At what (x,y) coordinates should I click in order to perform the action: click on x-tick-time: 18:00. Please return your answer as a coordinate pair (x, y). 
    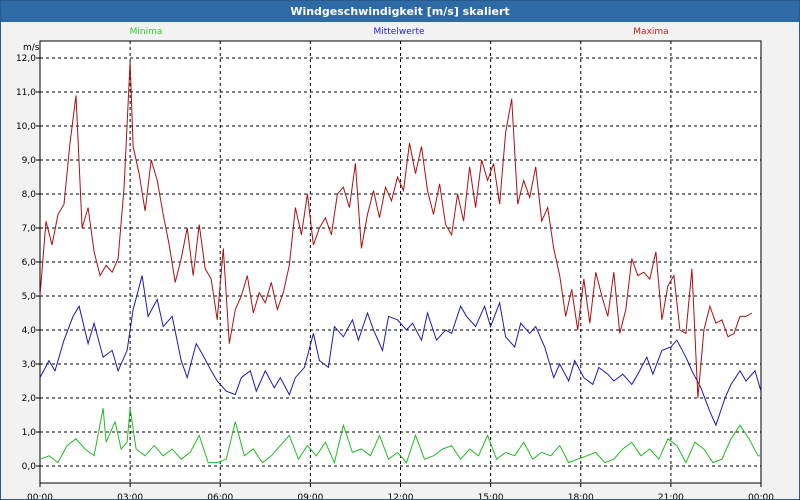
    Looking at the image, I should click on (581, 496).